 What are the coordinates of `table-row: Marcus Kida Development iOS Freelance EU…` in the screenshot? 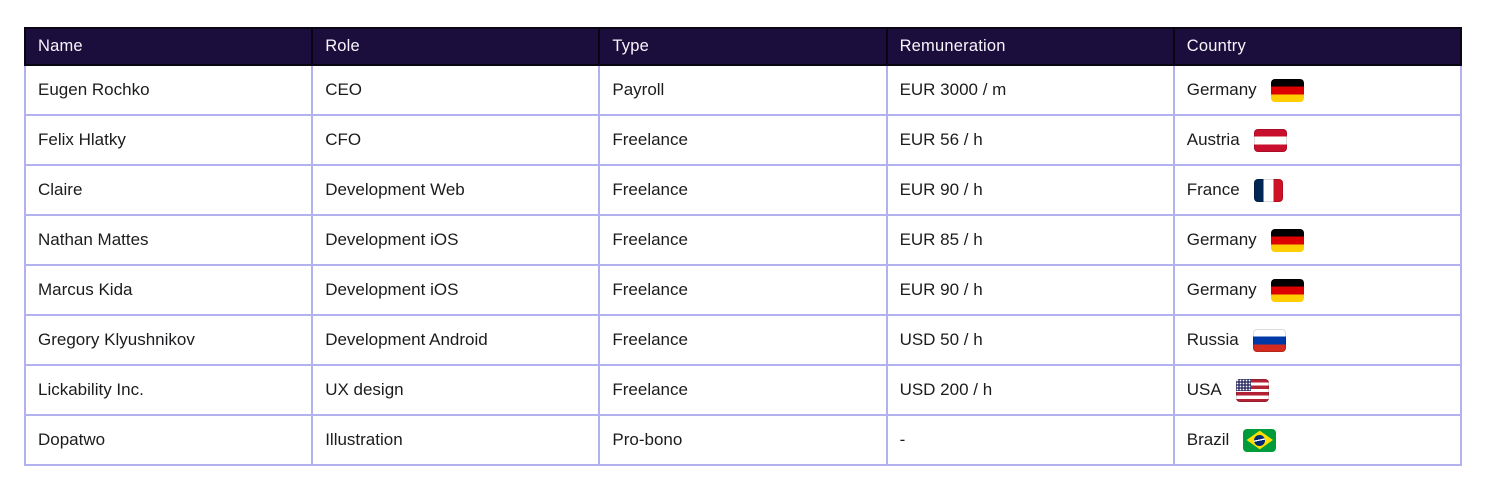 It's located at (743, 290).